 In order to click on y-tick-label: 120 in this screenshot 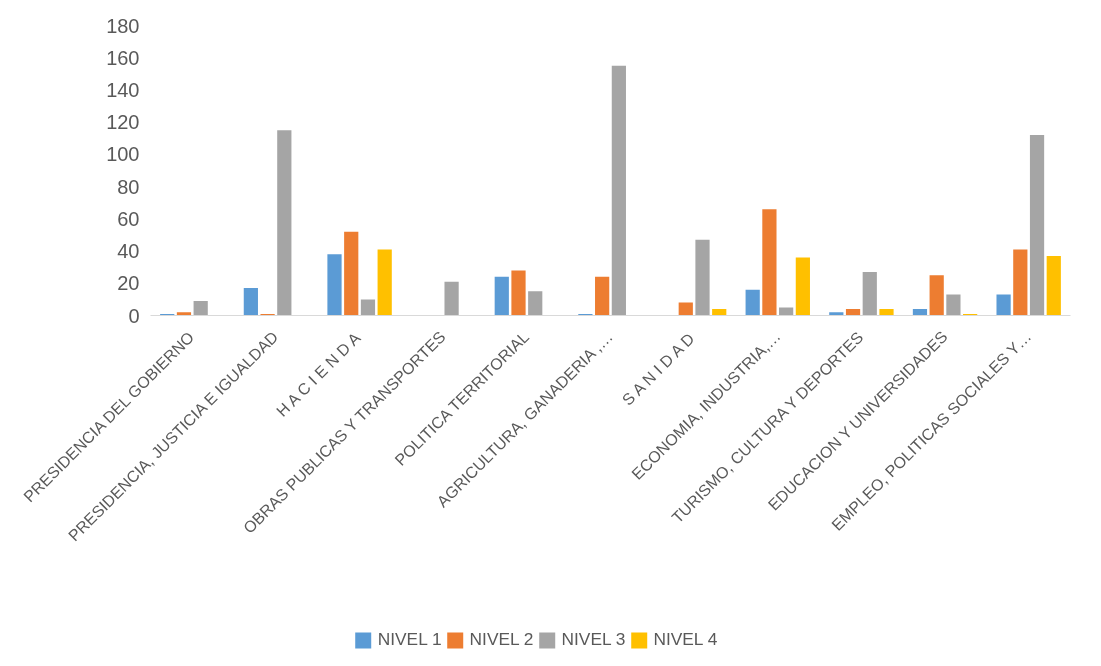, I will do `click(123, 122)`.